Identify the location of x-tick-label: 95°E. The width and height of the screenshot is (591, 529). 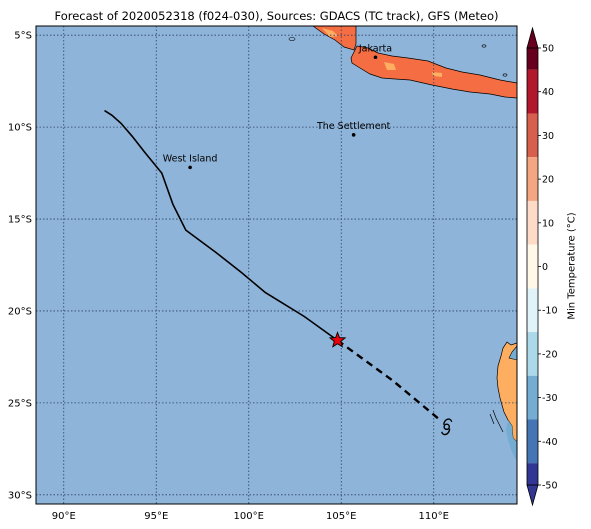
(156, 516).